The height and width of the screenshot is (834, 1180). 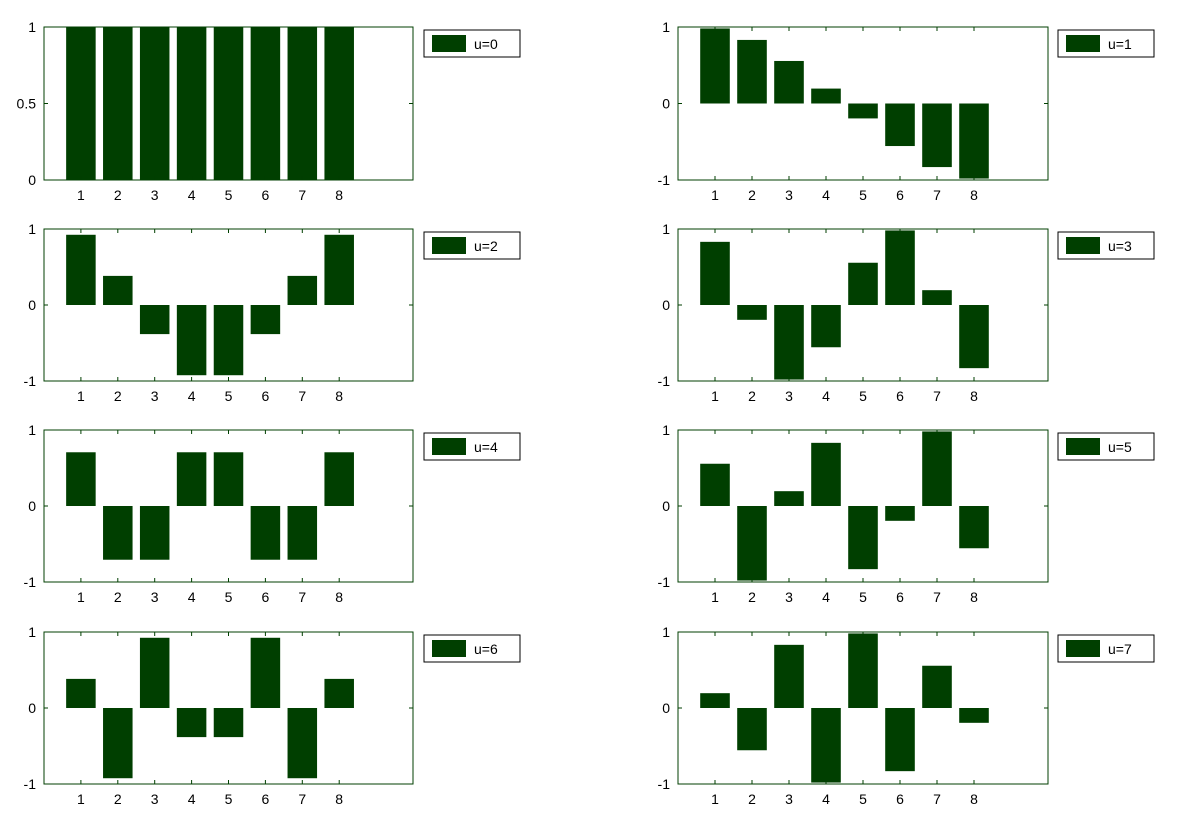 I want to click on subplot-2: -1 0 1 1 2 3 4 5 6 7 8 u=2, so click(x=272, y=312).